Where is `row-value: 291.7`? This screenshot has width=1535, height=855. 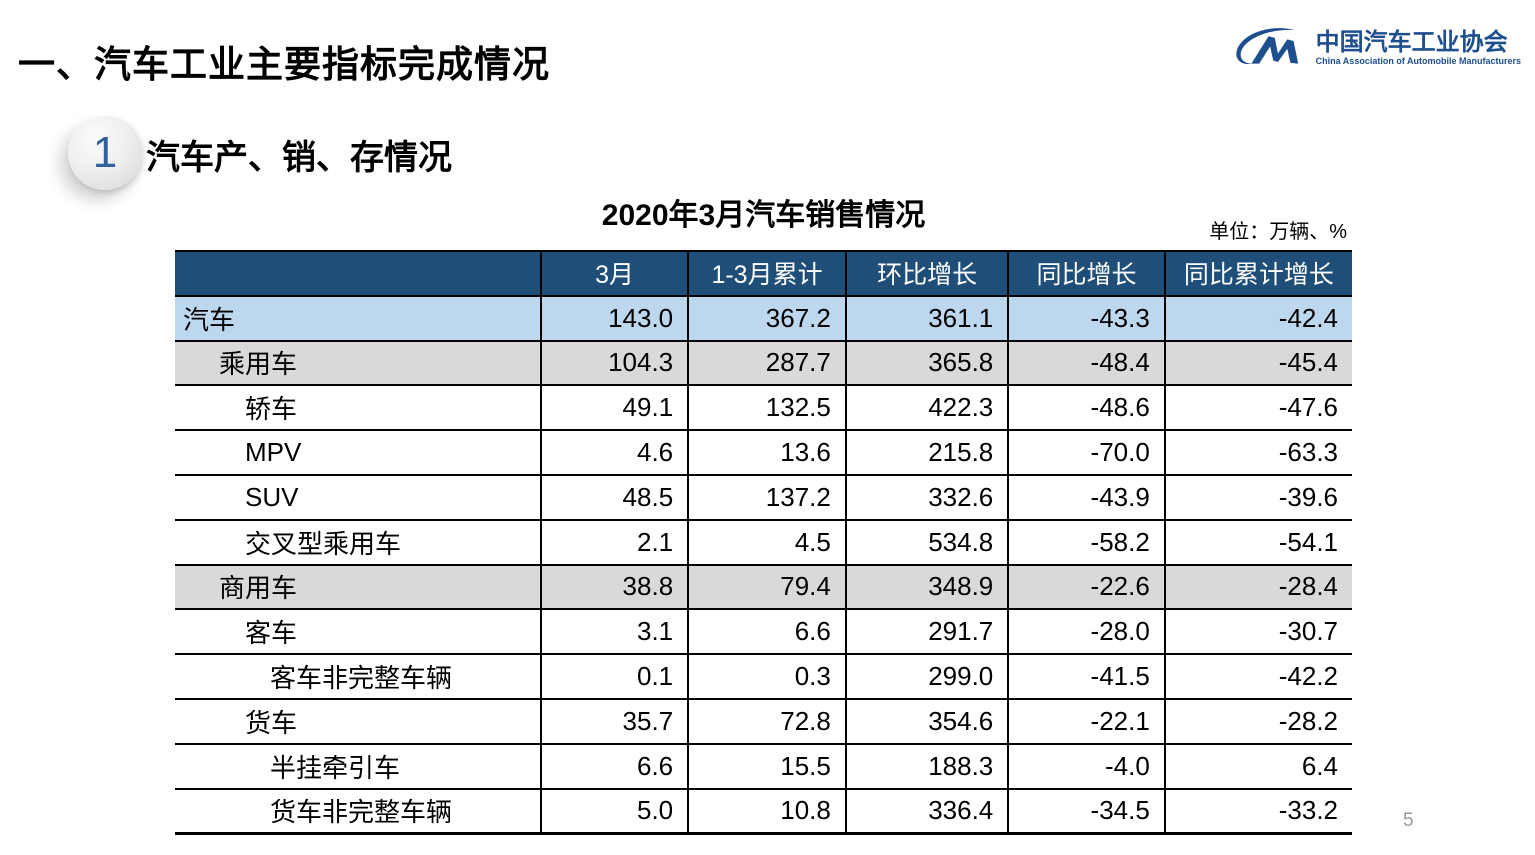 row-value: 291.7 is located at coordinates (926, 631).